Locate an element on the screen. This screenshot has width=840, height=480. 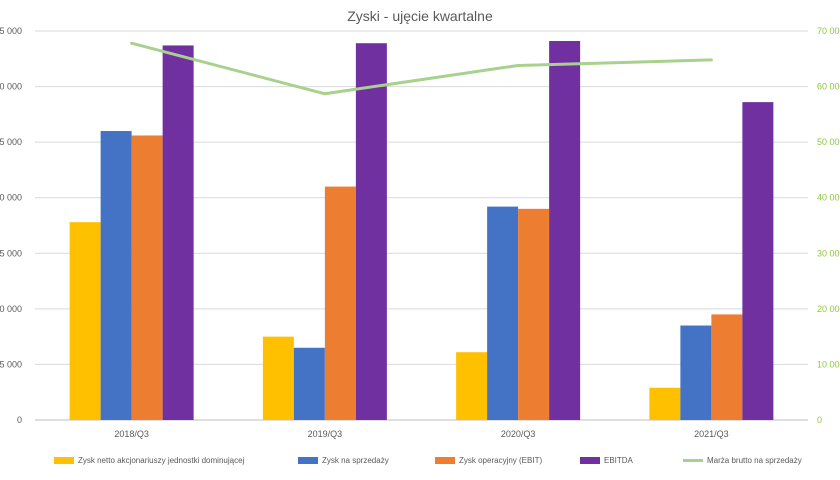
left-tick-label: 15 000 is located at coordinates (11, 253).